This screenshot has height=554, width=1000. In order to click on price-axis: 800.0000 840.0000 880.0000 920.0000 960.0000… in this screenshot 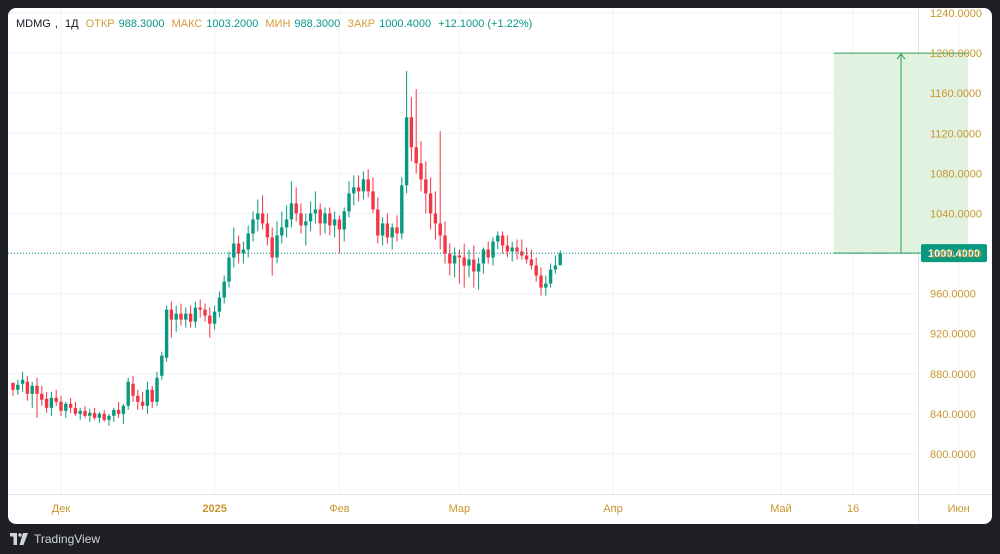, I will do `click(956, 234)`.